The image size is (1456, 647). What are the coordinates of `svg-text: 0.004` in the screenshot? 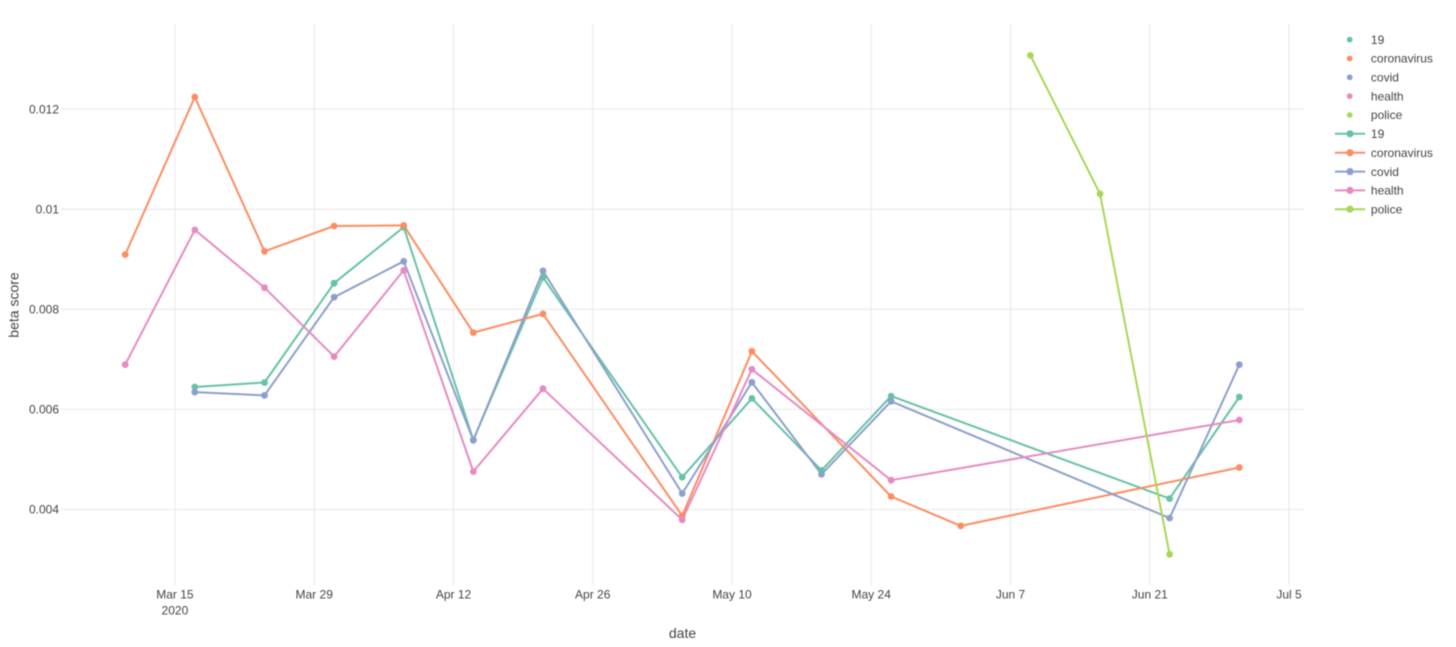 It's located at (44, 510).